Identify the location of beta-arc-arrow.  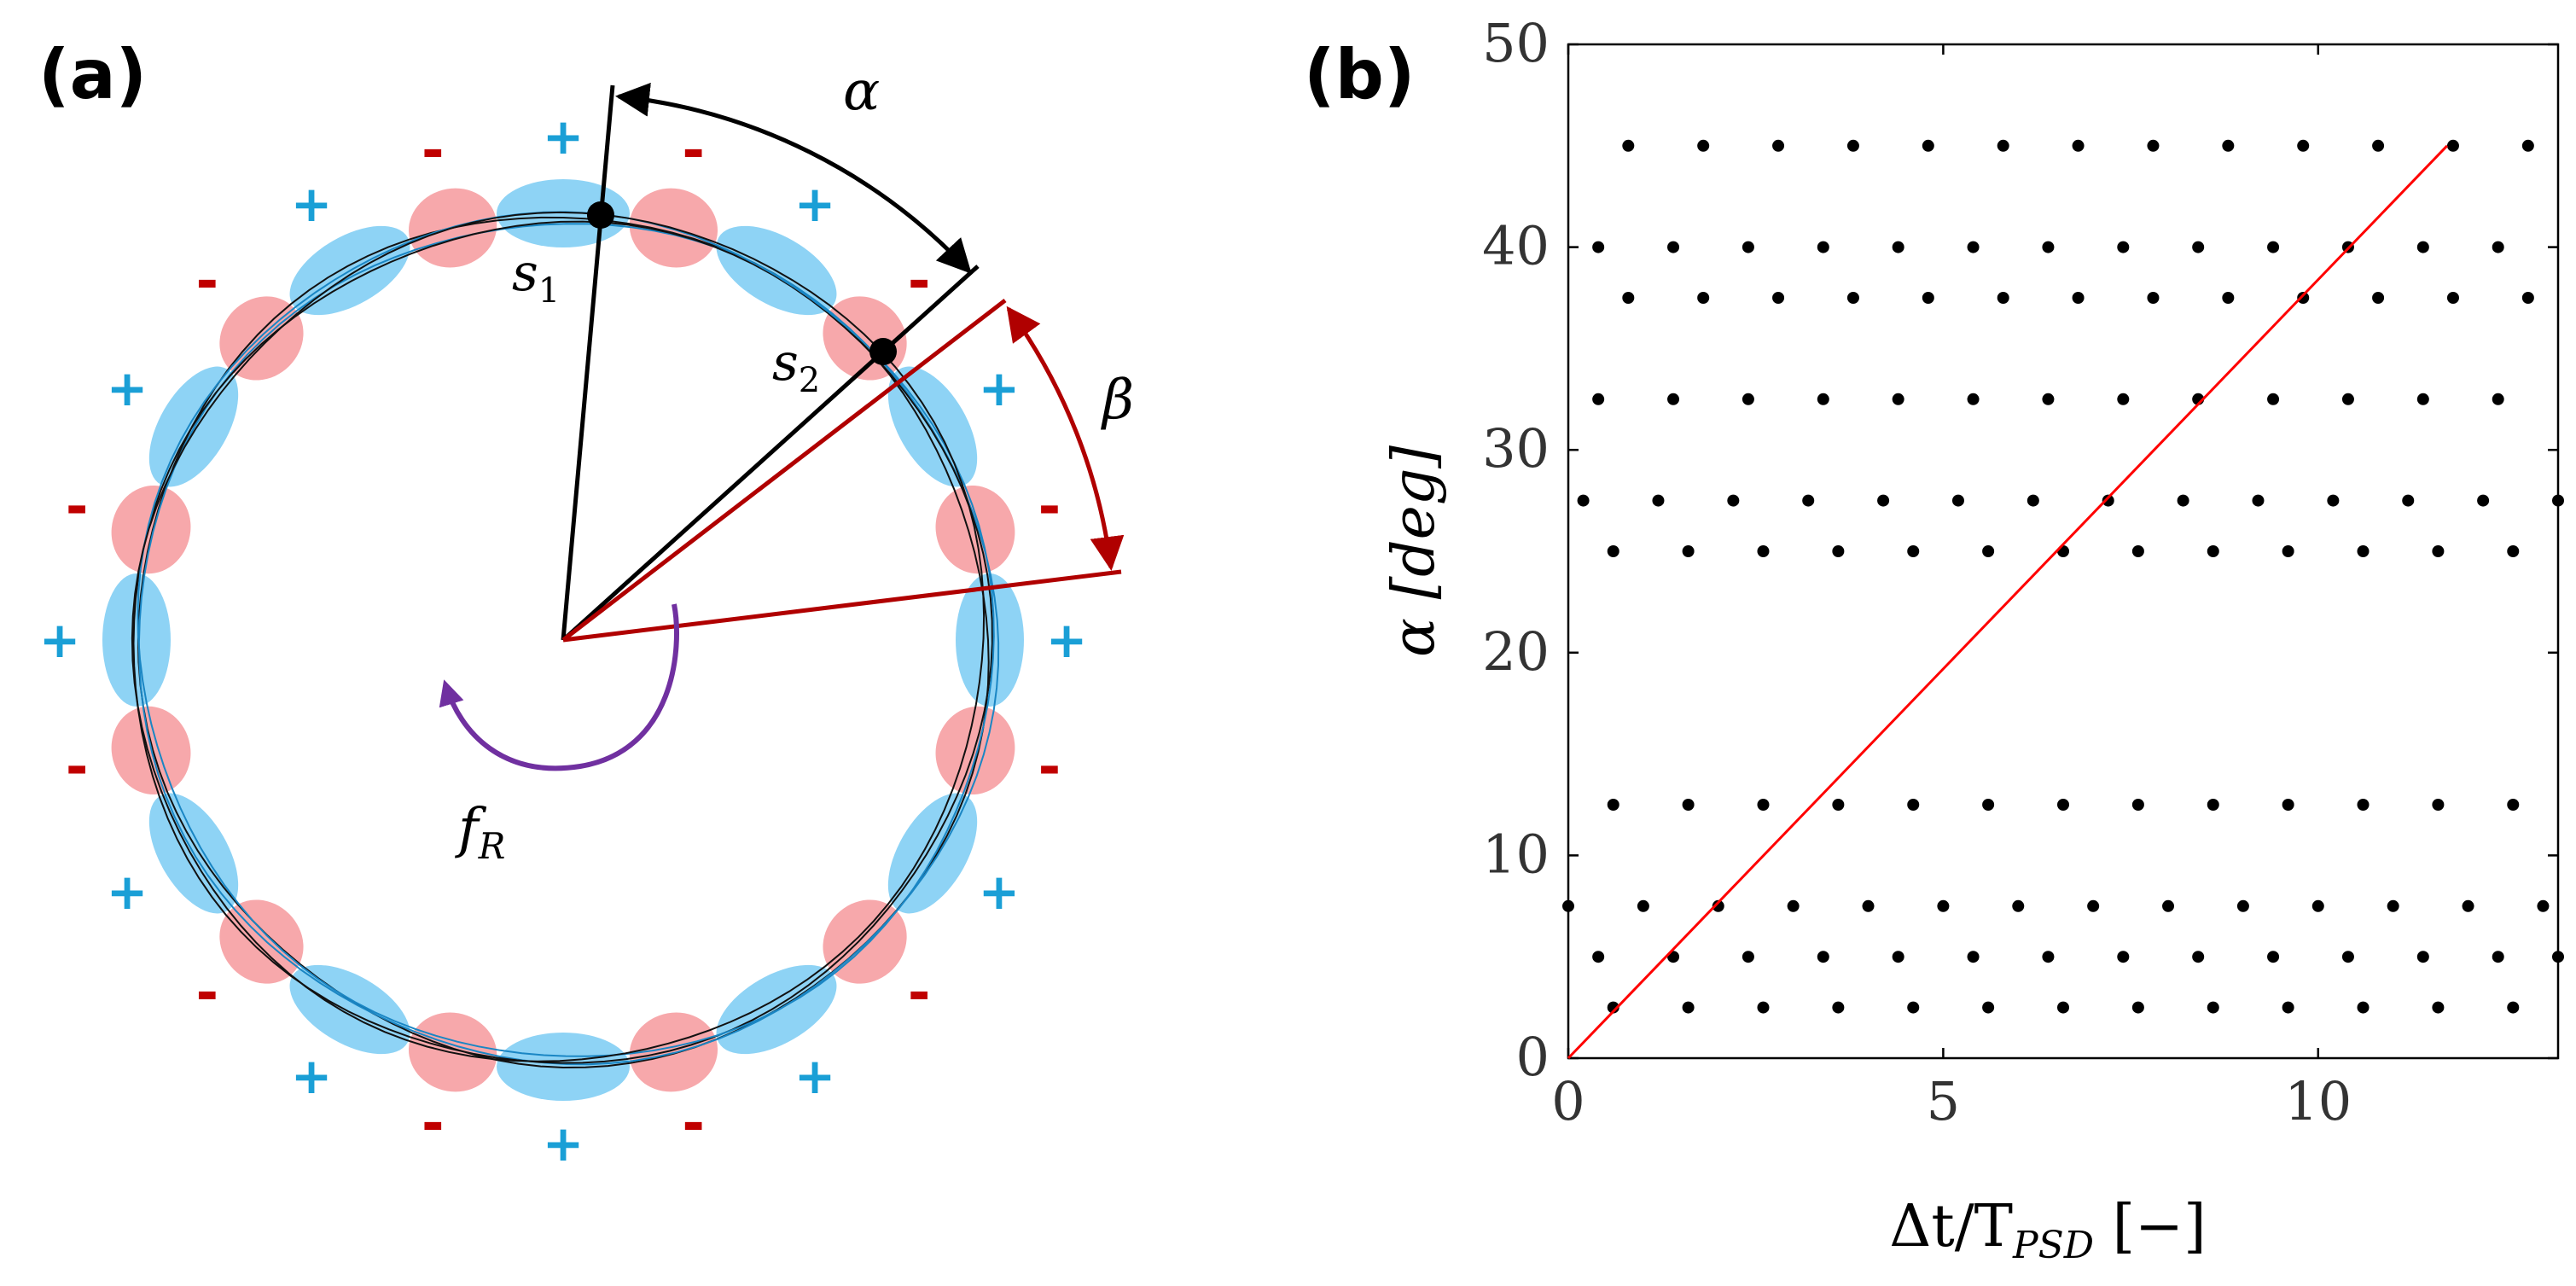
(1065, 438).